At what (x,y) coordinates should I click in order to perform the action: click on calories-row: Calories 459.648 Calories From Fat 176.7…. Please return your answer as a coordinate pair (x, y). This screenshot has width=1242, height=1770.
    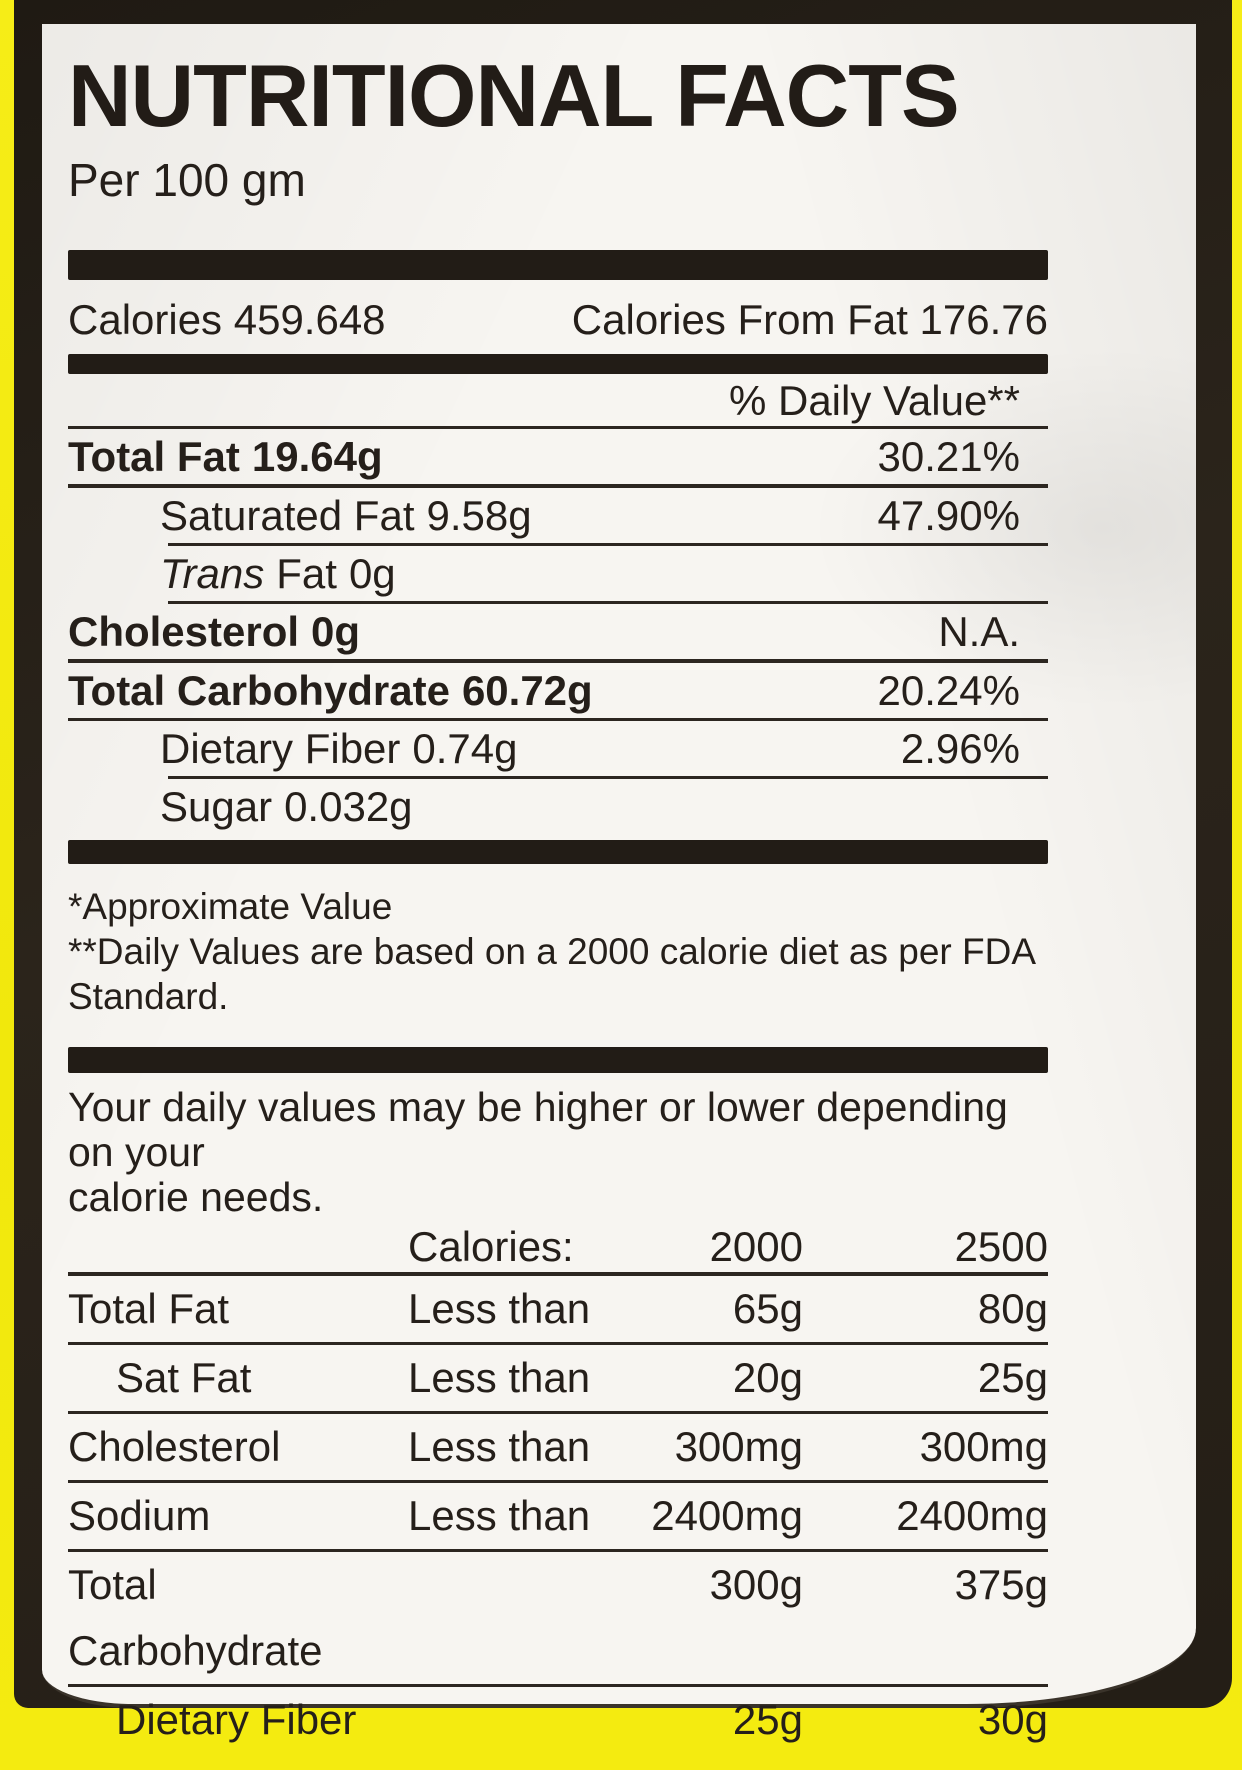
    Looking at the image, I should click on (558, 320).